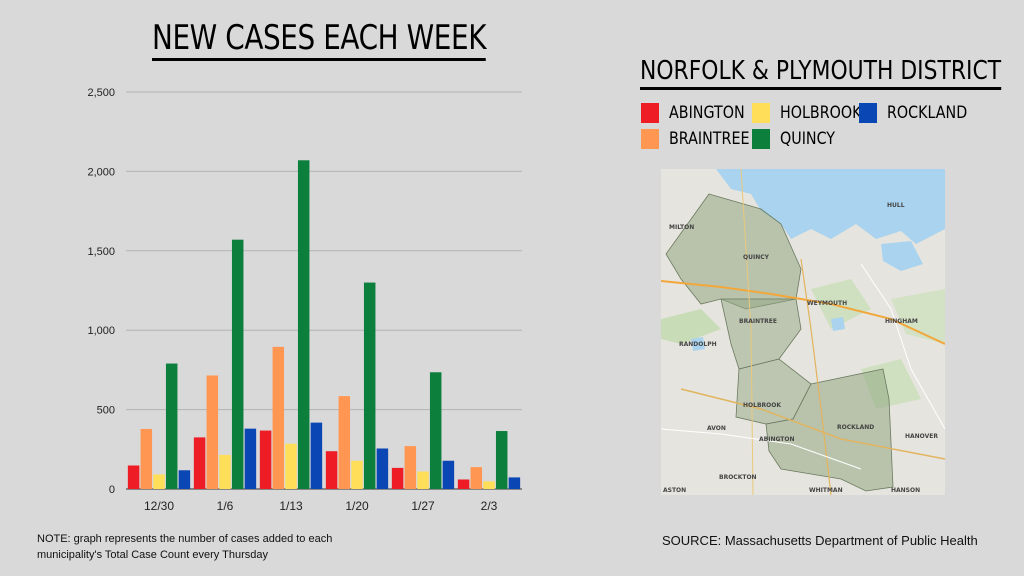 The image size is (1024, 576). Describe the element at coordinates (716, 428) in the screenshot. I see `map-label-avon: AVON` at that location.